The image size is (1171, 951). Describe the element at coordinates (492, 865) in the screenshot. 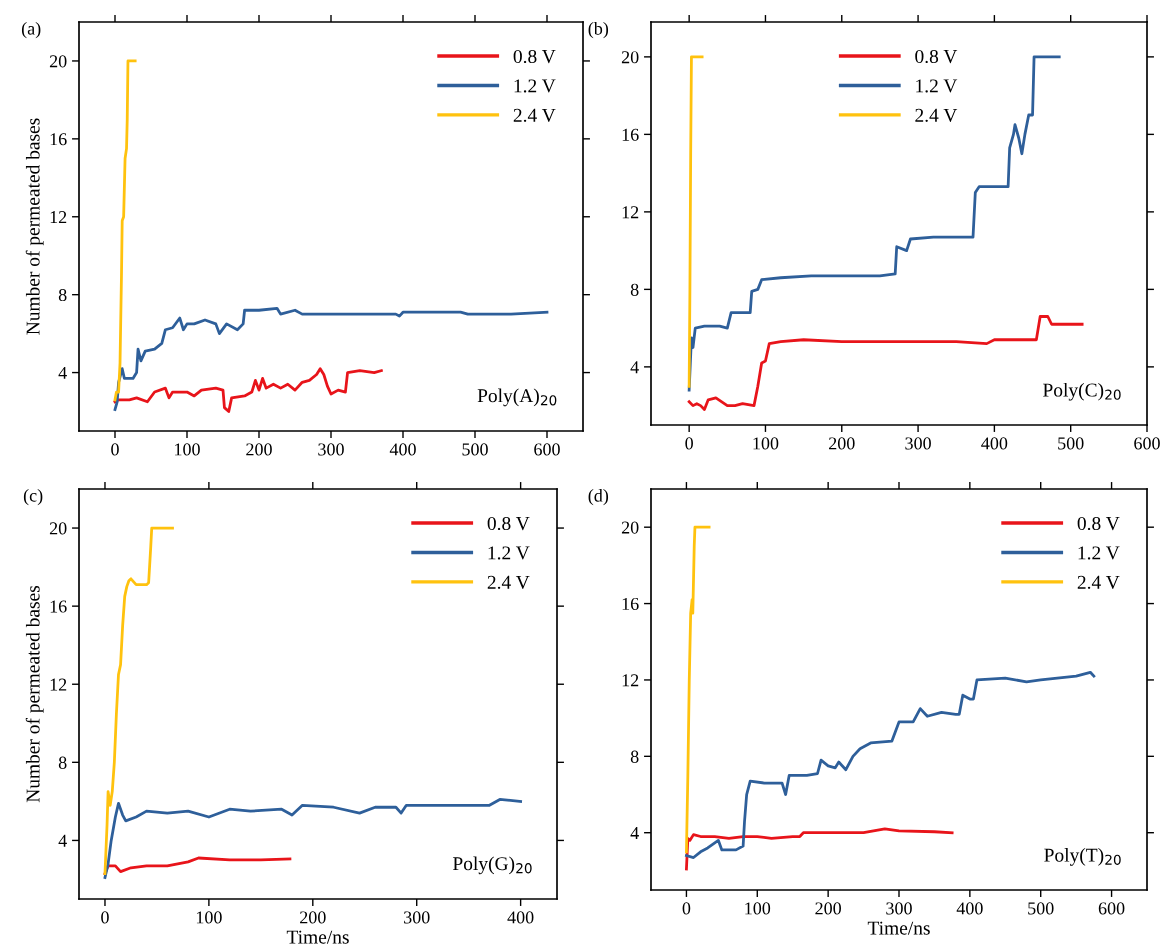

I see `annotation: Poly(G)$_{20}$` at that location.